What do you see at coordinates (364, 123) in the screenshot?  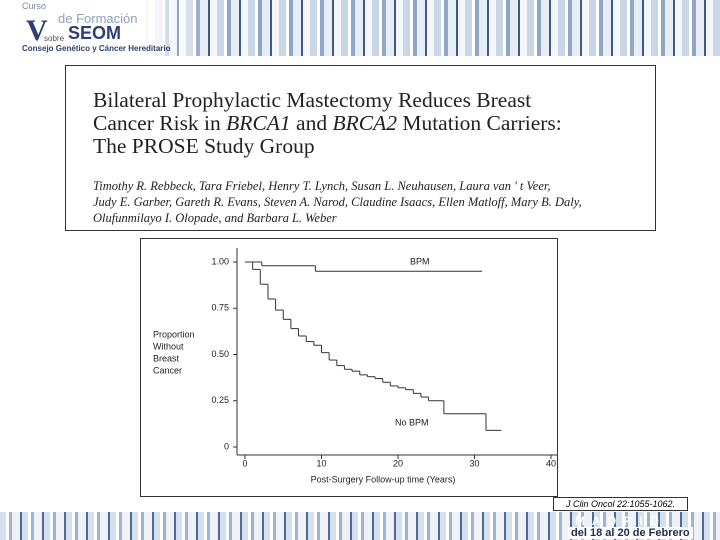 I see `title-segment: BRCA2` at bounding box center [364, 123].